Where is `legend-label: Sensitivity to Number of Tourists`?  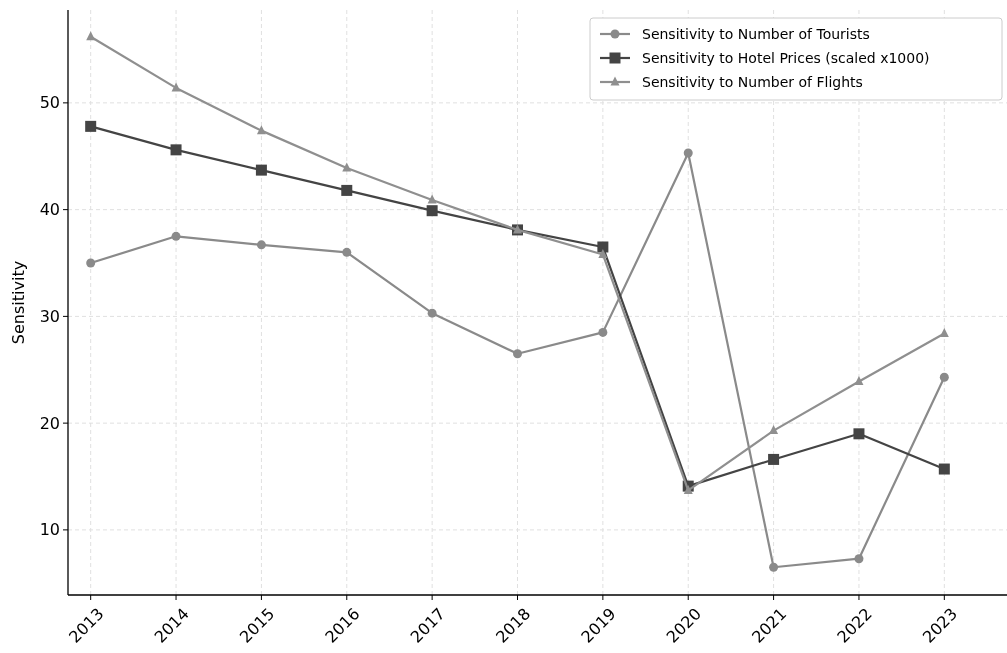 legend-label: Sensitivity to Number of Tourists is located at coordinates (756, 33).